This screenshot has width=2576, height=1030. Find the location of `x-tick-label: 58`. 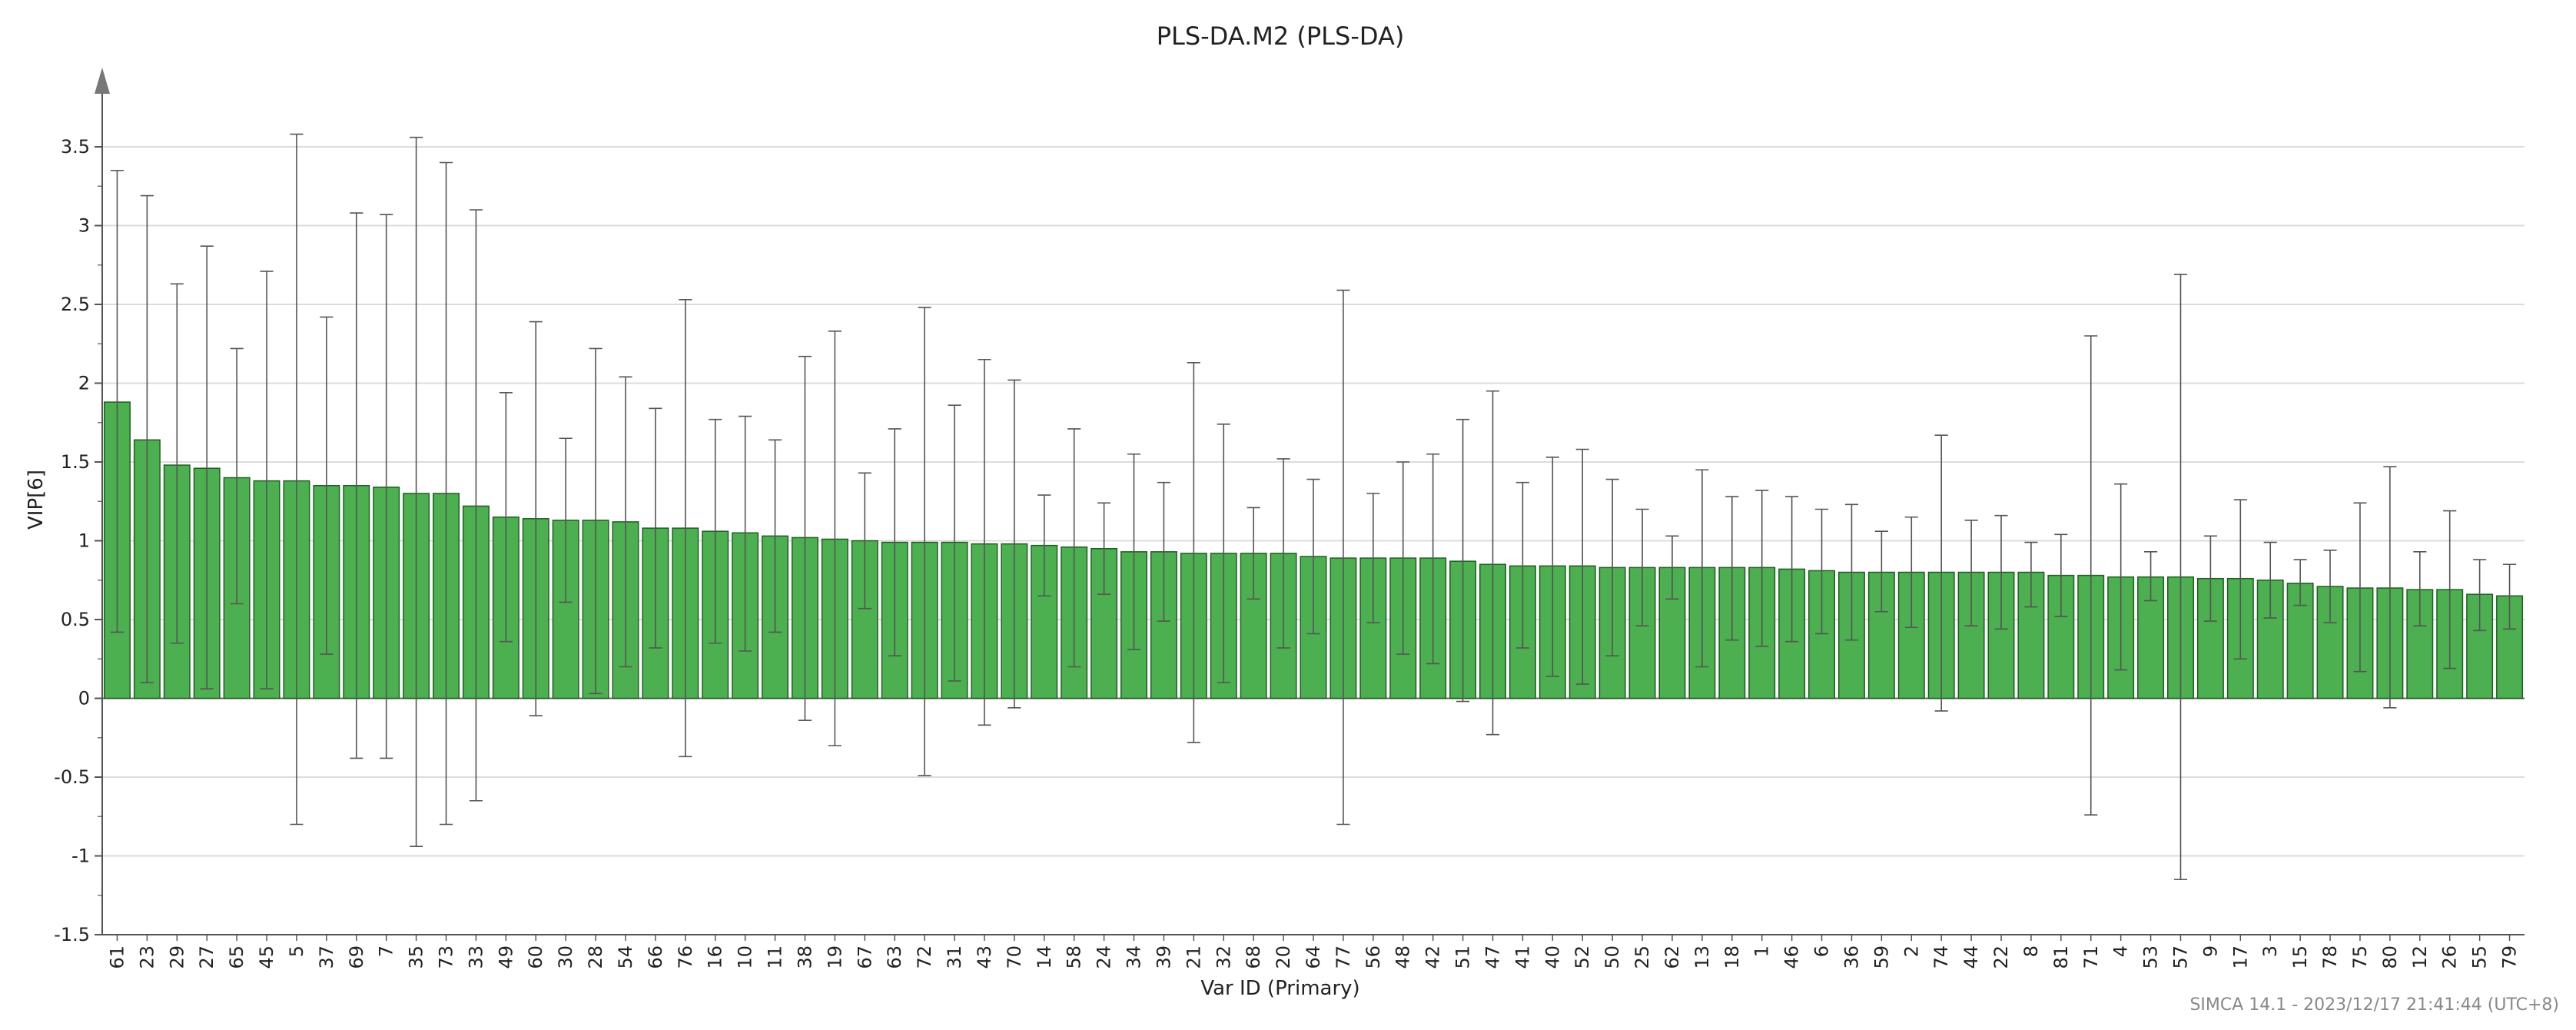

x-tick-label: 58 is located at coordinates (1074, 957).